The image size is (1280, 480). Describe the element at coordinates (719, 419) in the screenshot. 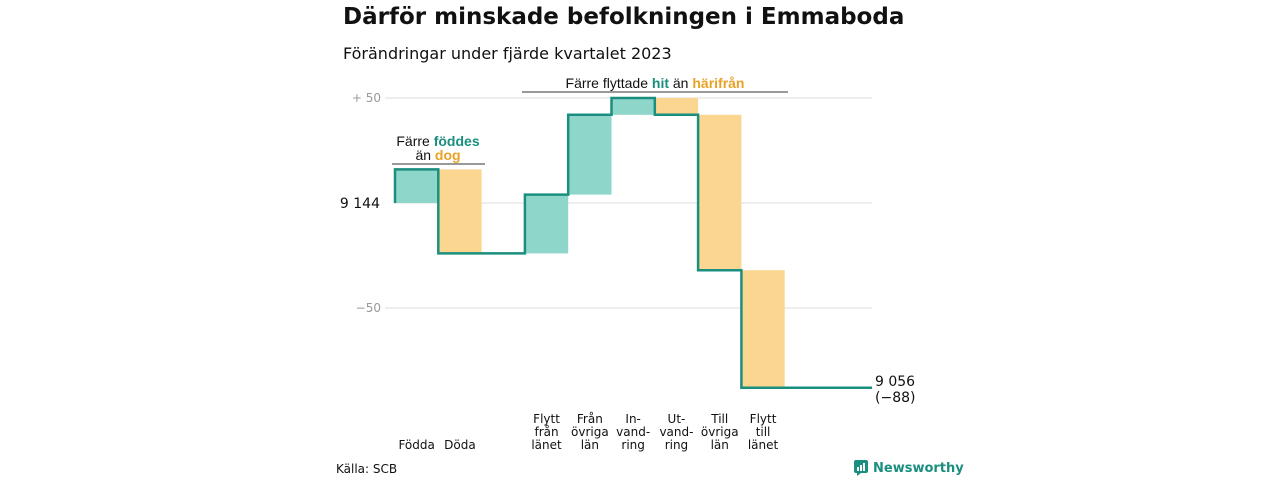

I see `category-label: Till` at that location.